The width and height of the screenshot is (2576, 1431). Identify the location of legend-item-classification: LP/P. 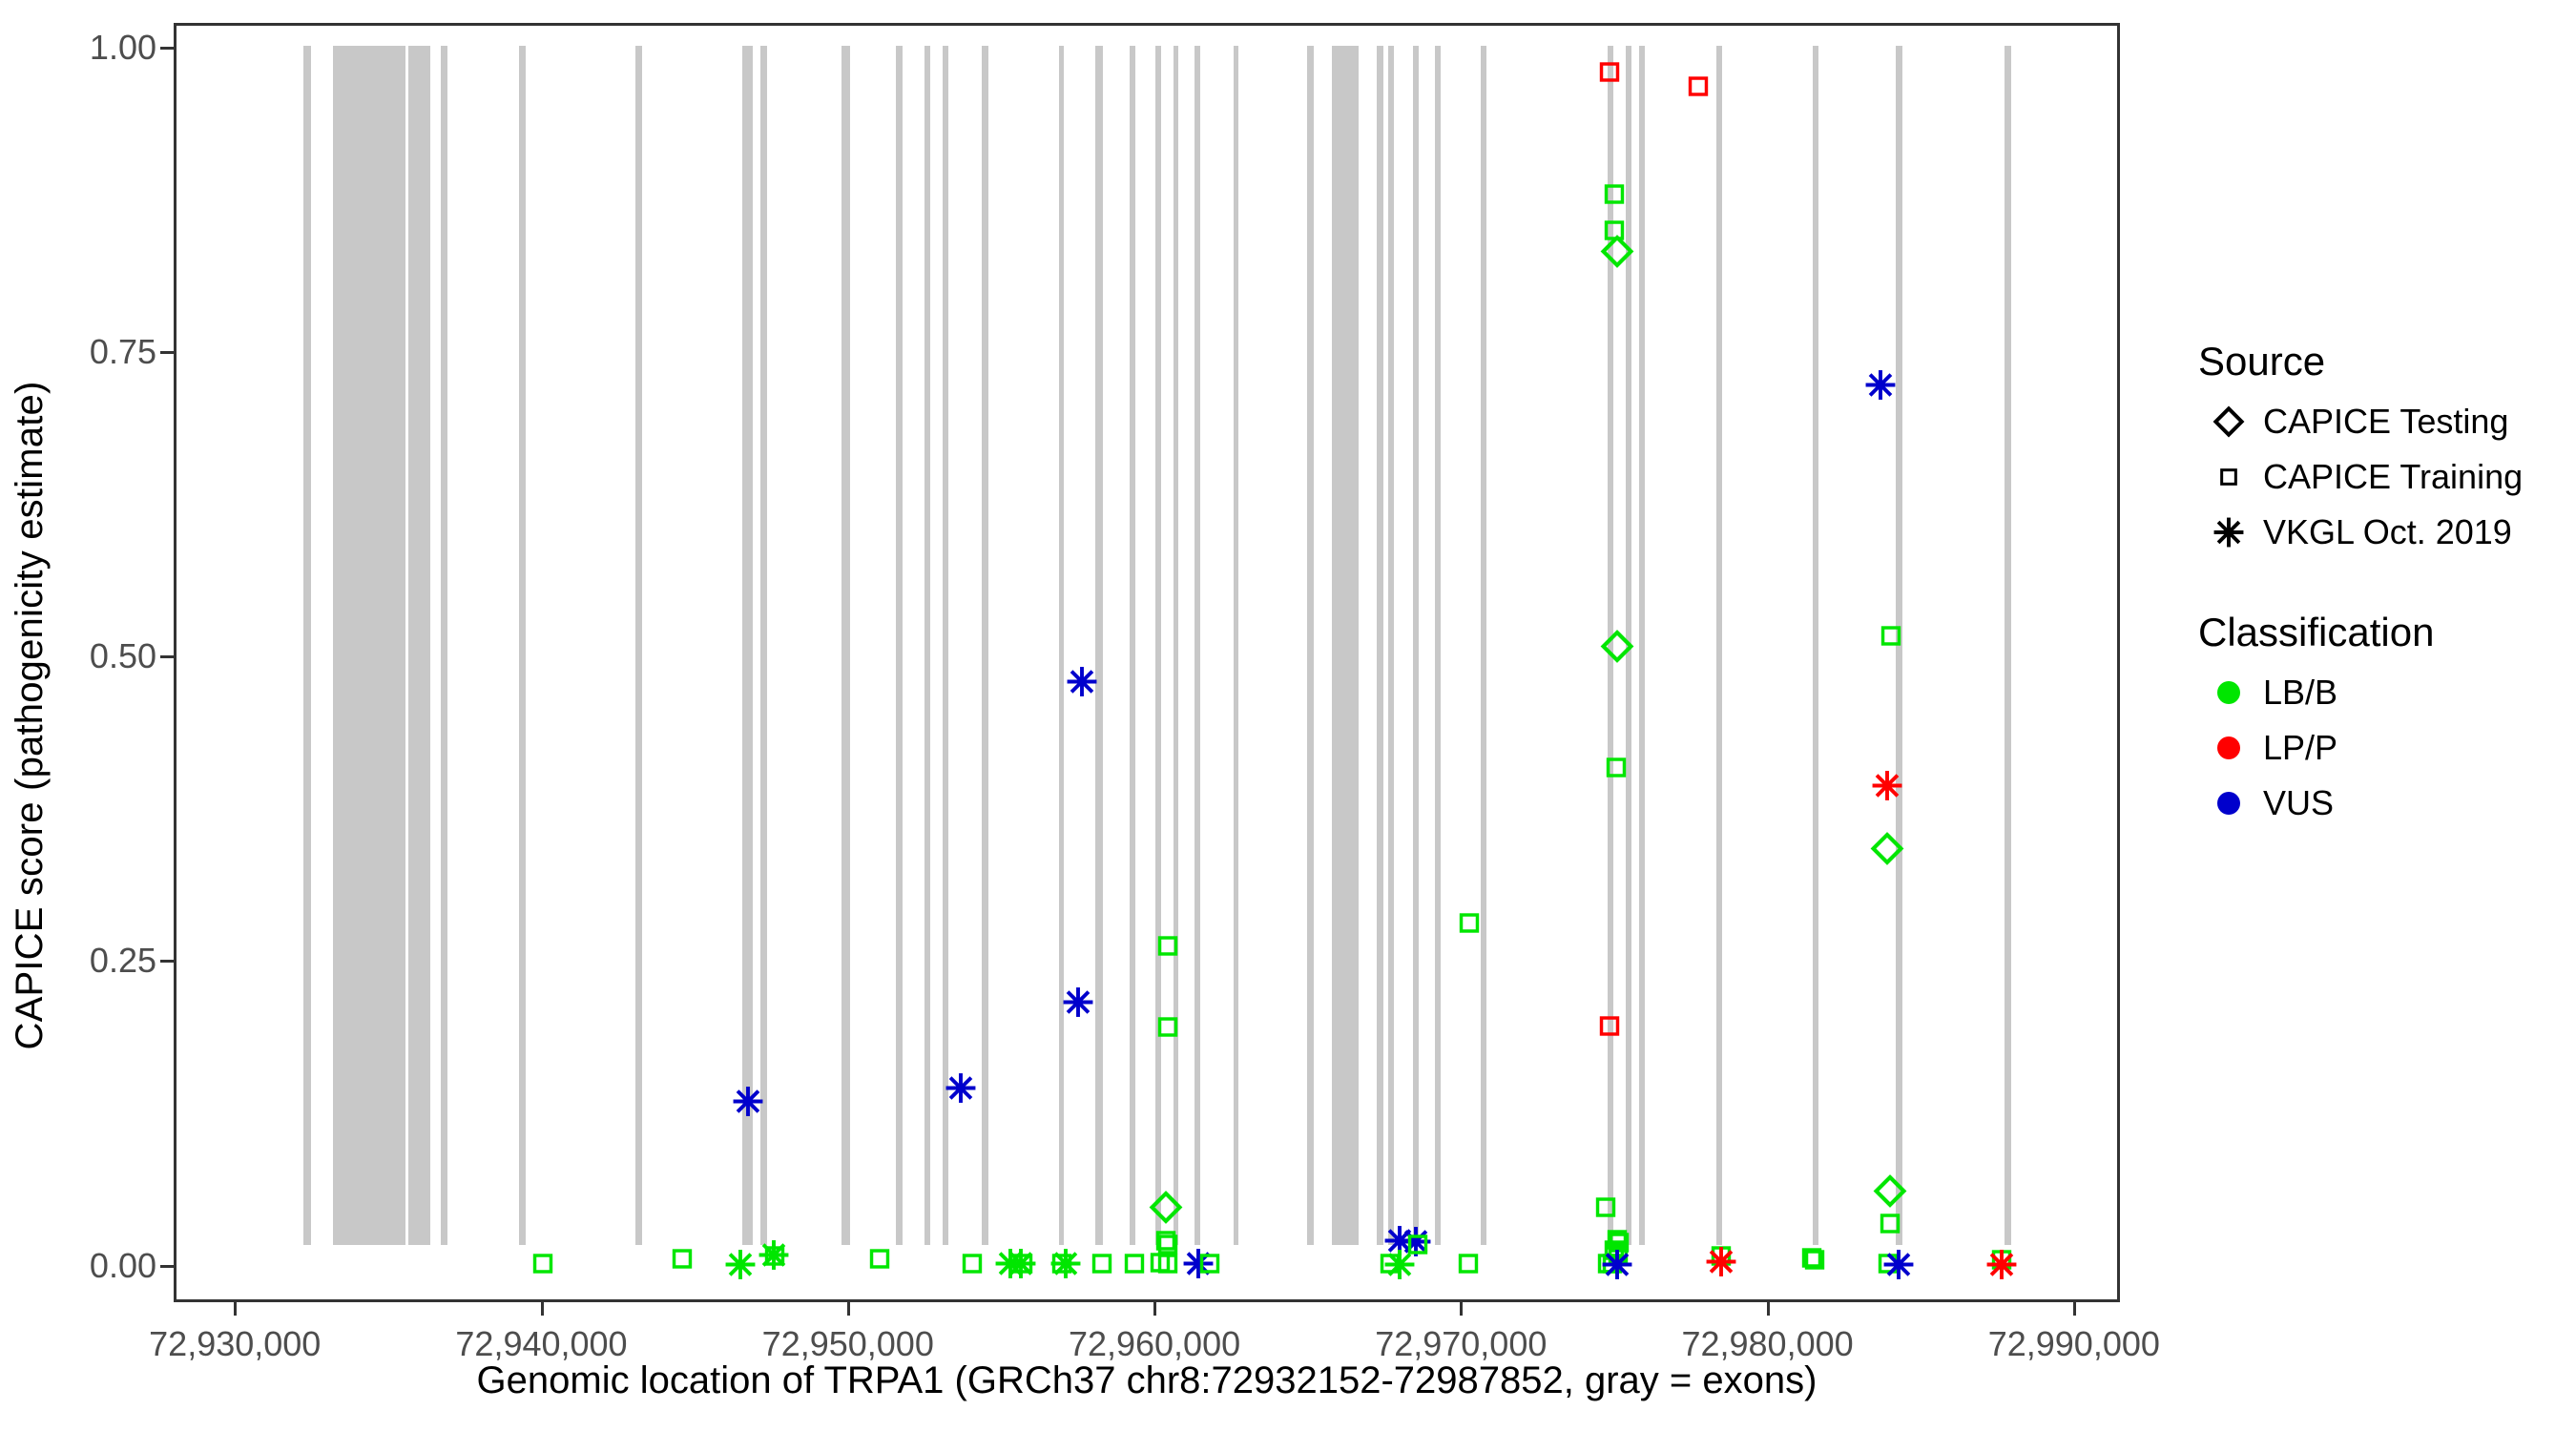
(2385, 748).